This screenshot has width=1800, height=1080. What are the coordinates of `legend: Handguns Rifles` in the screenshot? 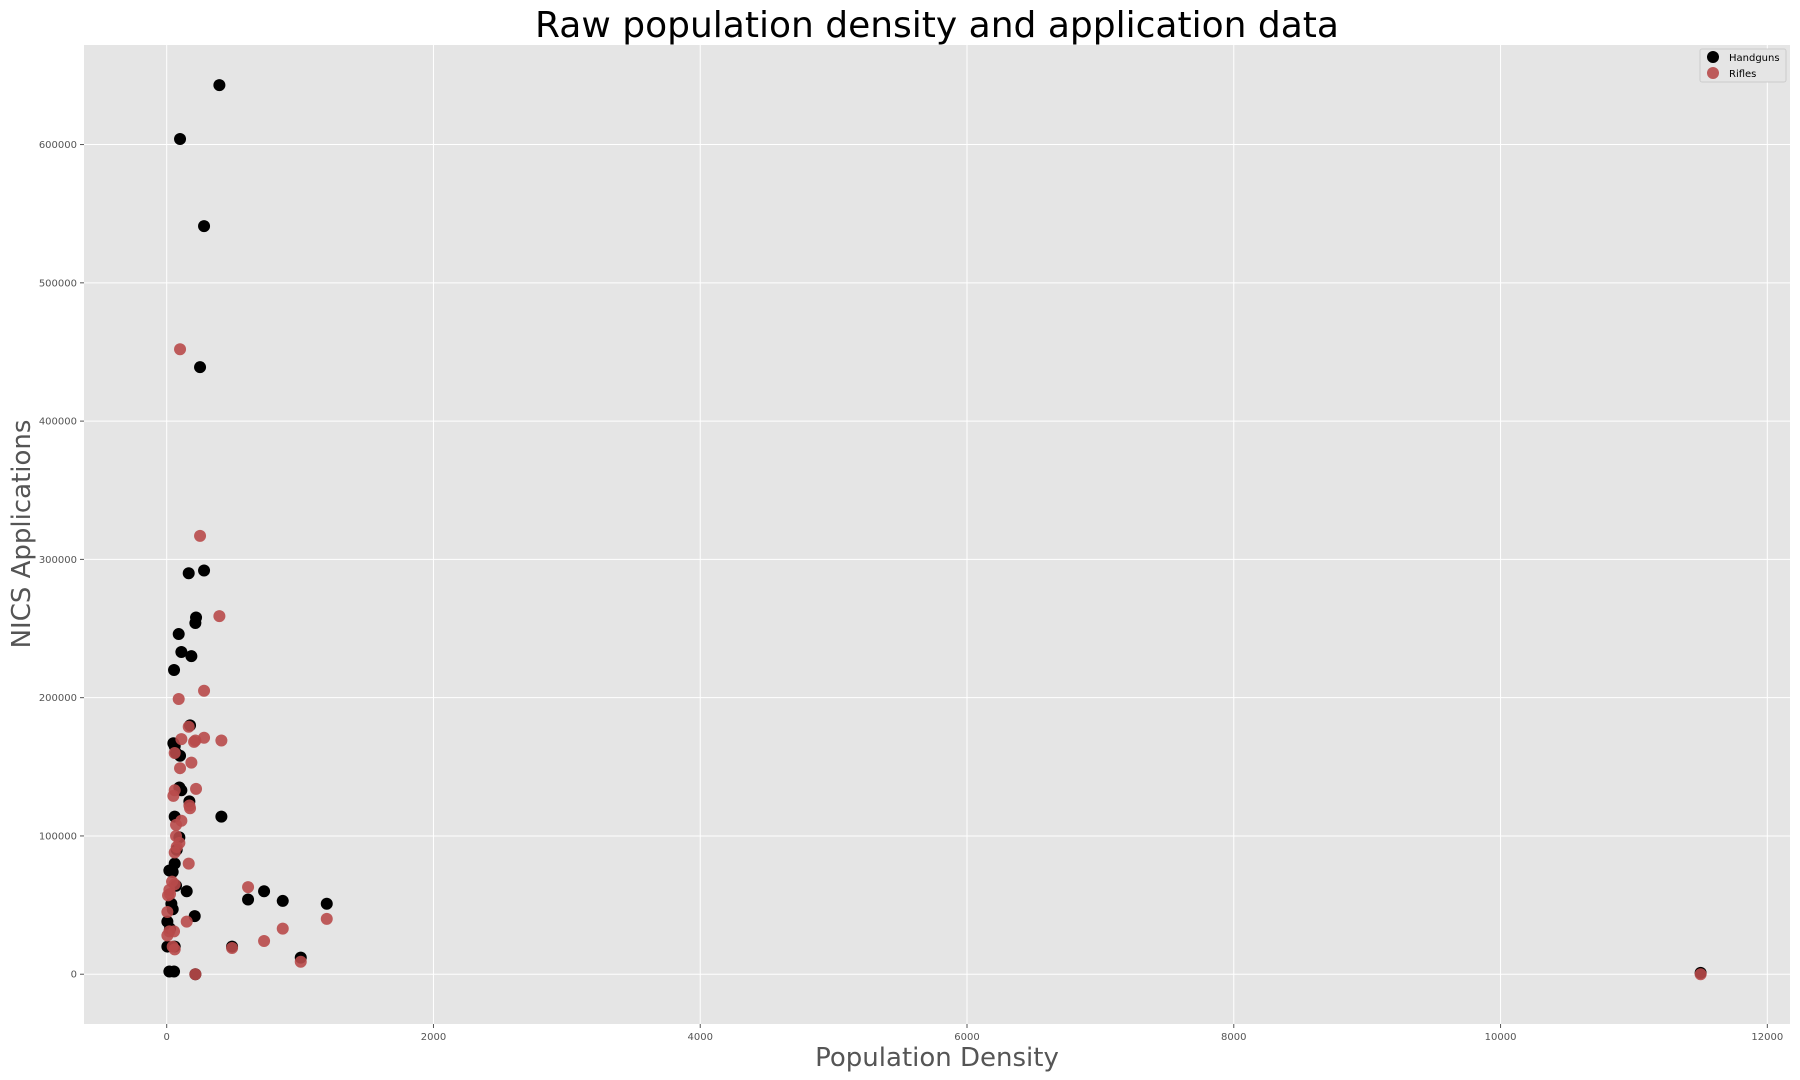 It's located at (1743, 65).